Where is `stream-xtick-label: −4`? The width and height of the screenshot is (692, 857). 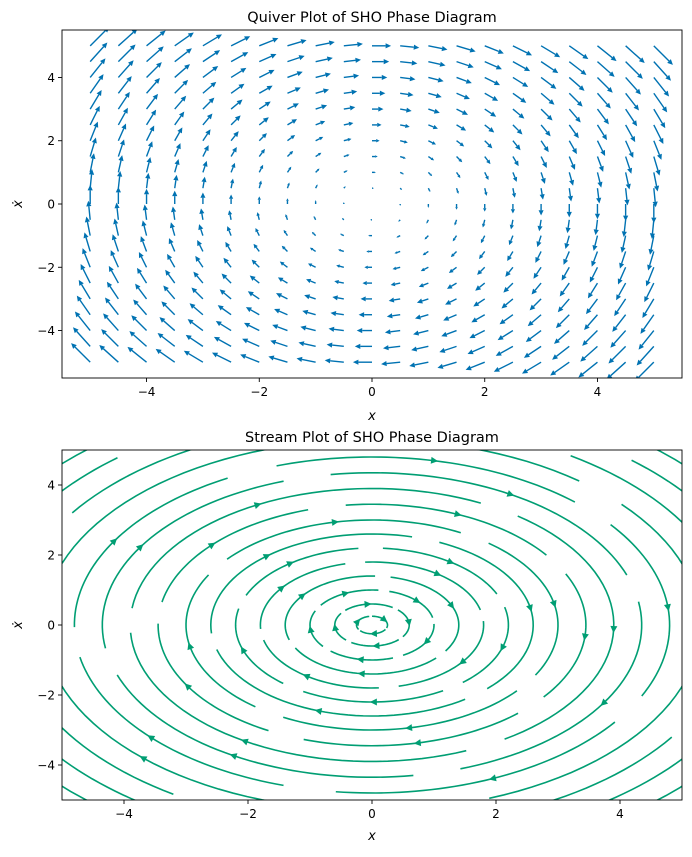
stream-xtick-label: −4 is located at coordinates (124, 814).